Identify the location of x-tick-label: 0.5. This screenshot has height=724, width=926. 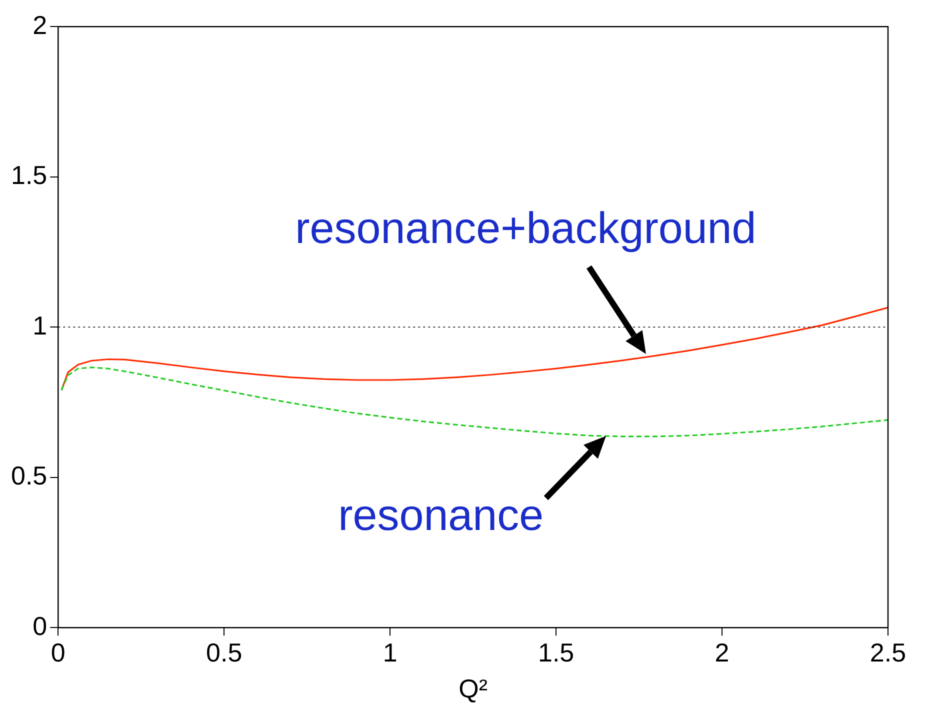
(224, 652).